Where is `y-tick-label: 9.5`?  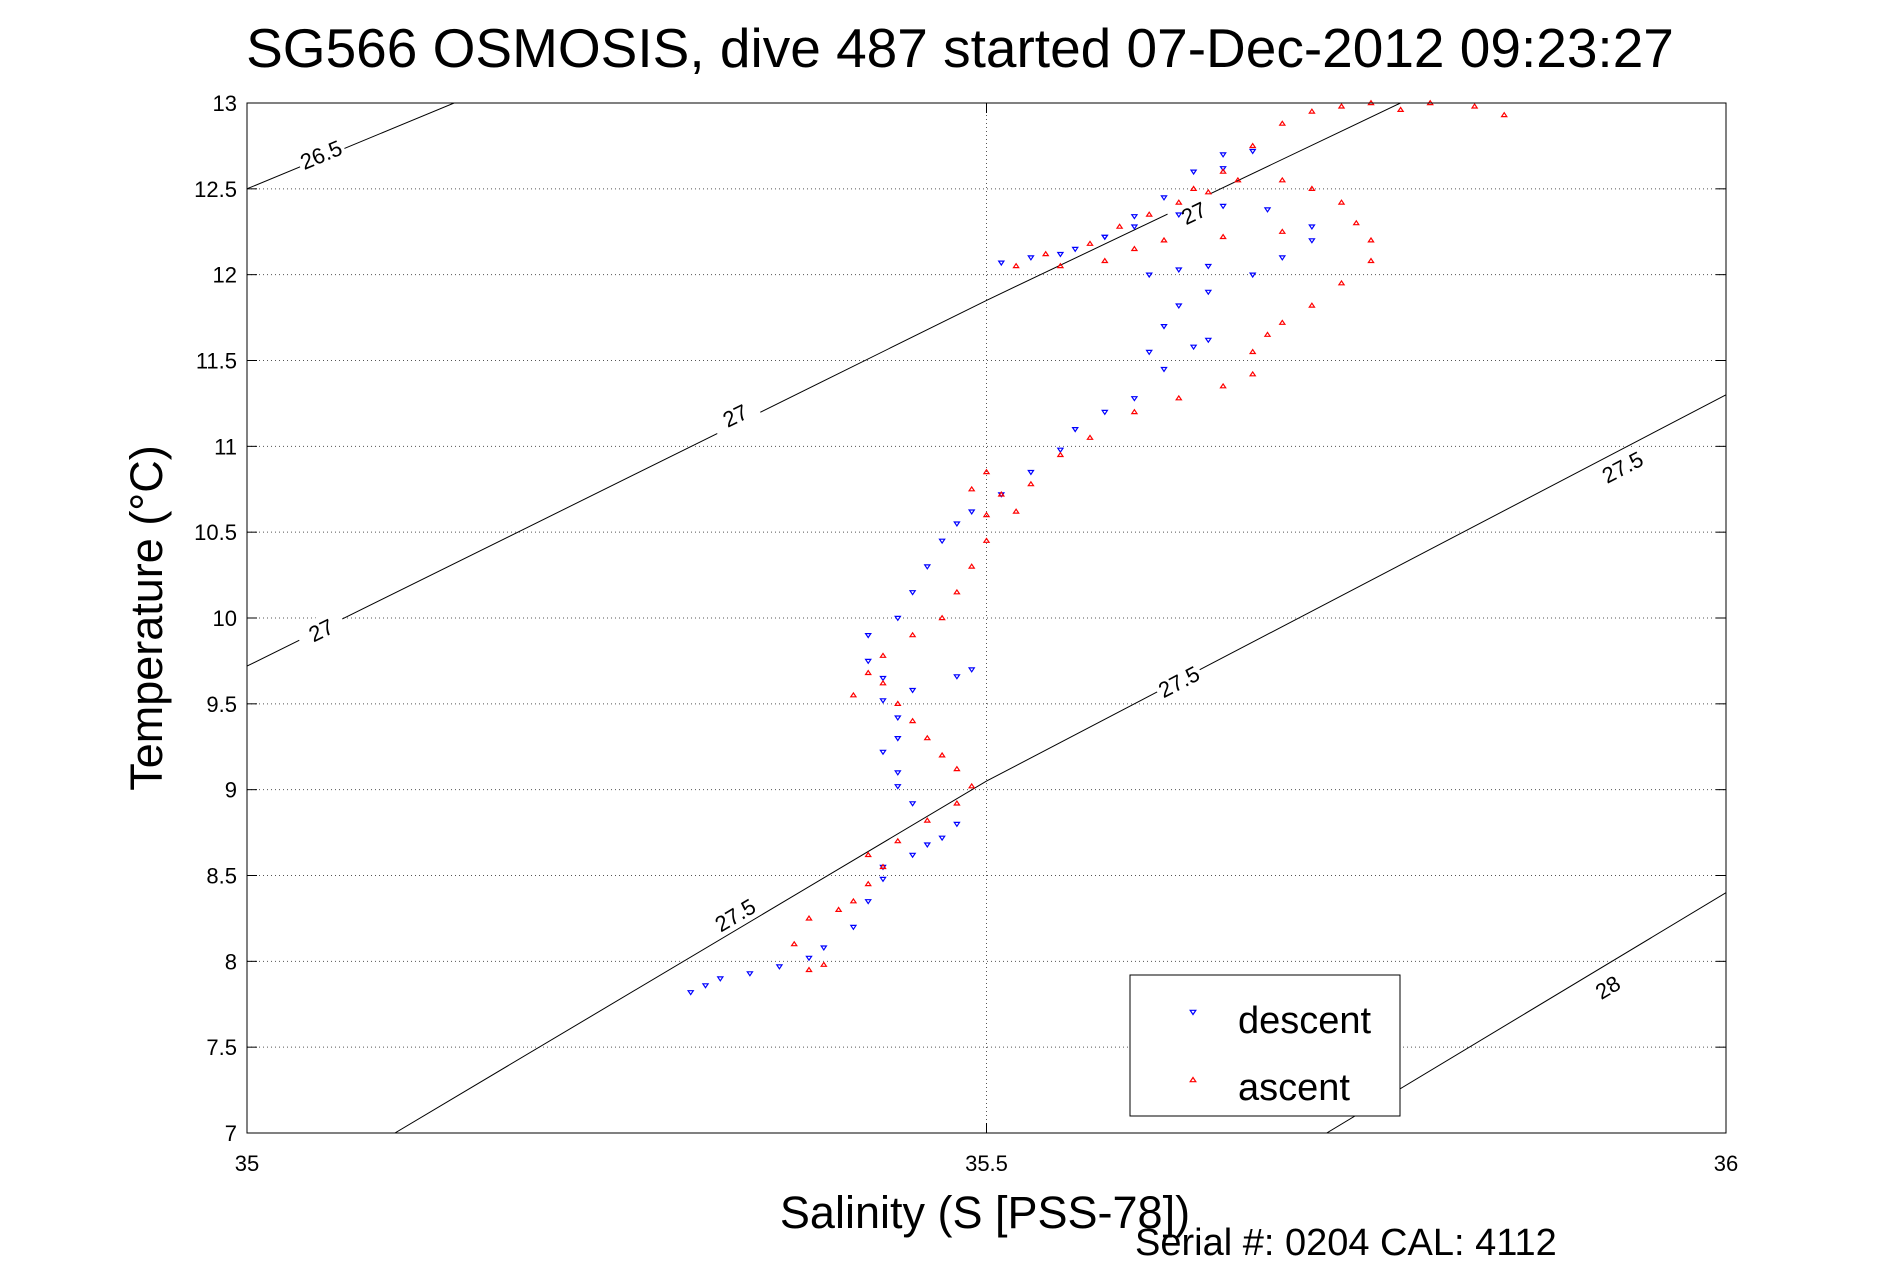 y-tick-label: 9.5 is located at coordinates (221, 704).